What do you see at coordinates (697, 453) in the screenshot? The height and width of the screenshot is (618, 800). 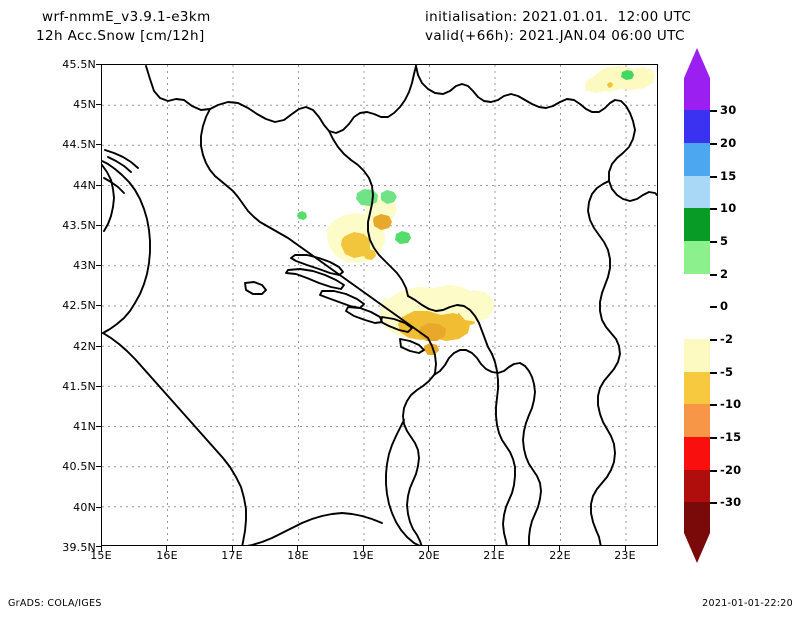 I see `colorbar-band-neg20-neg15` at bounding box center [697, 453].